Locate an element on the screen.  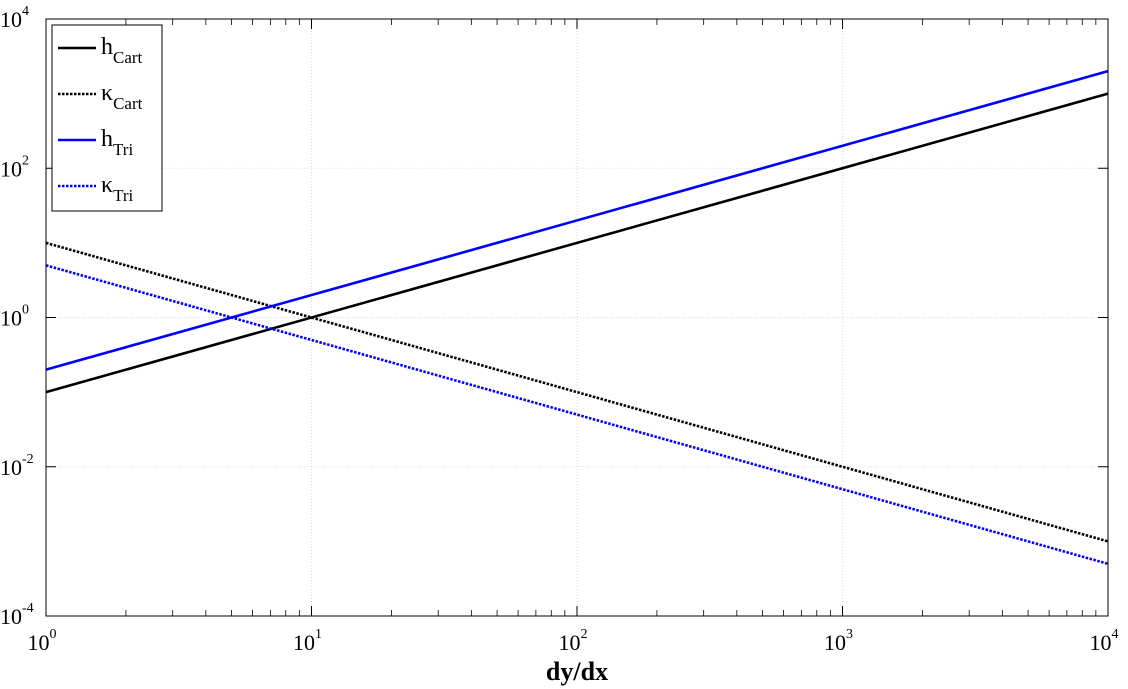
x-axis-label: dy/dx is located at coordinates (577, 671).